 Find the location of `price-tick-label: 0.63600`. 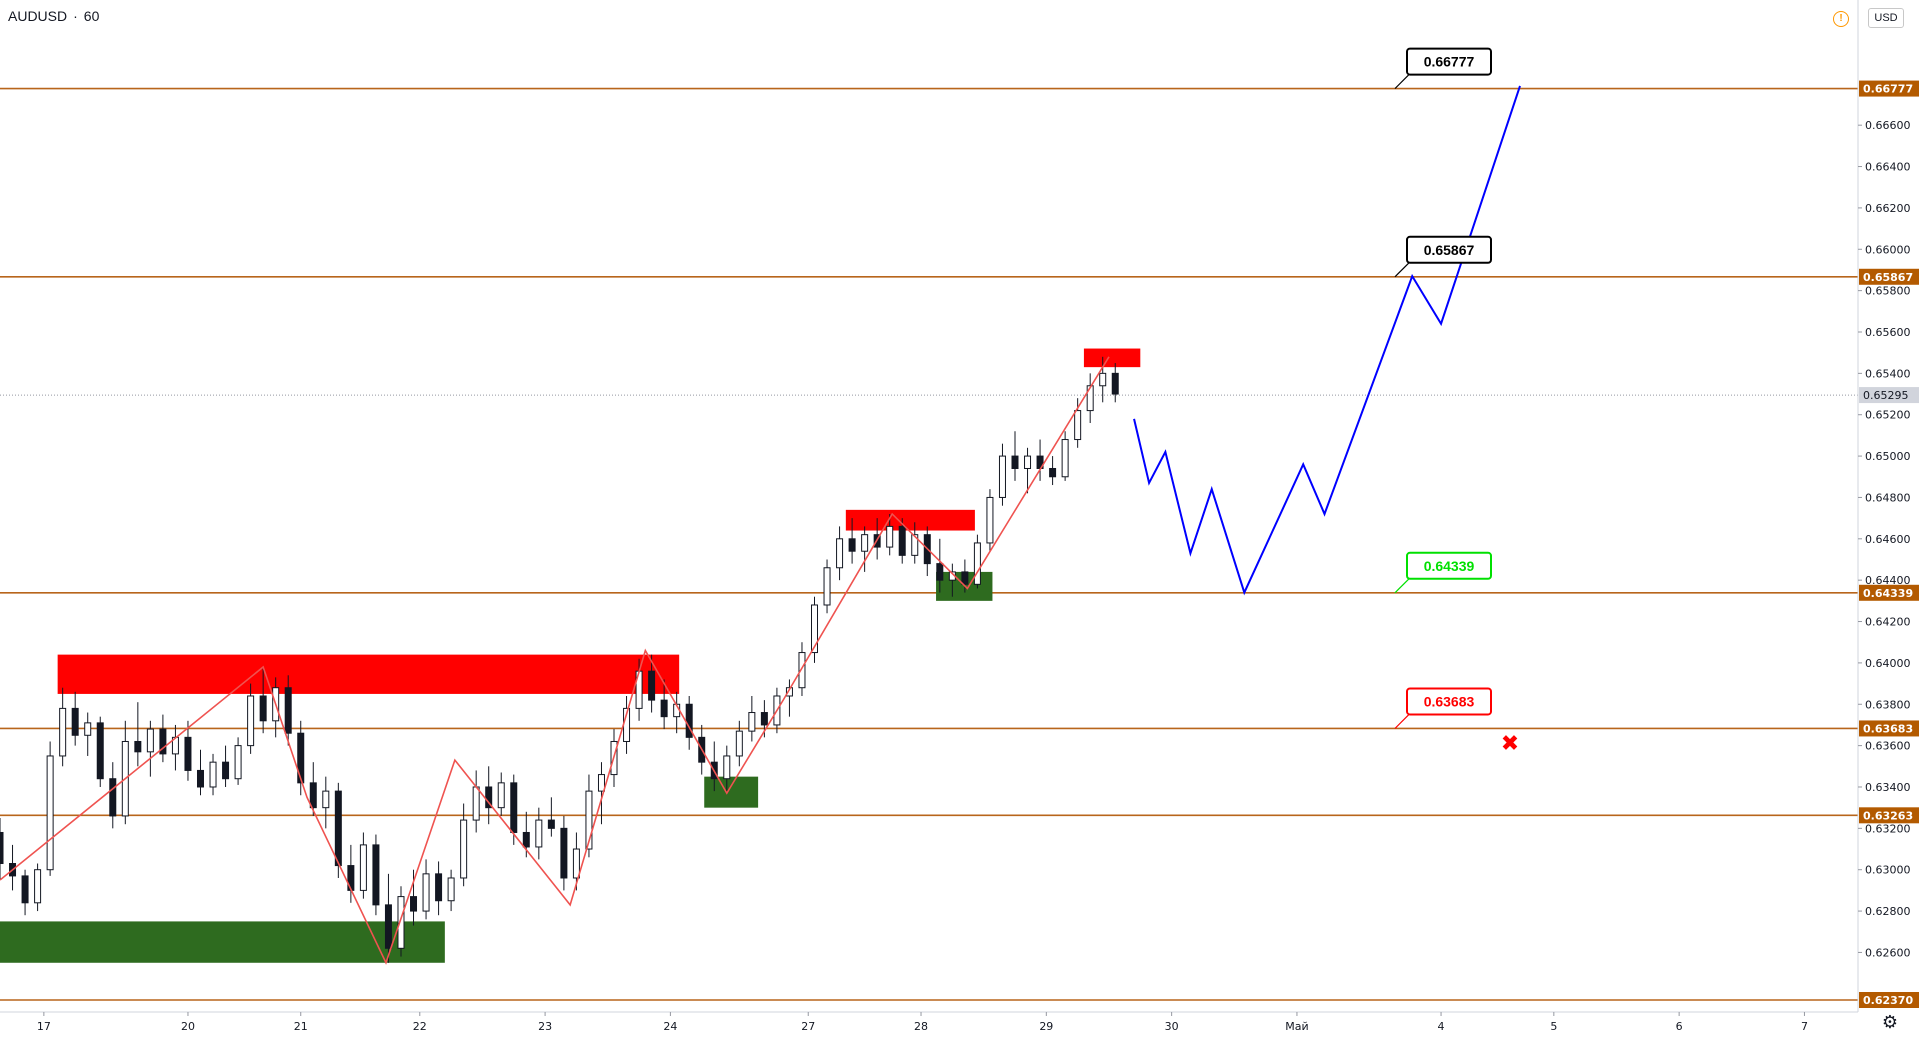

price-tick-label: 0.63600 is located at coordinates (1888, 746).